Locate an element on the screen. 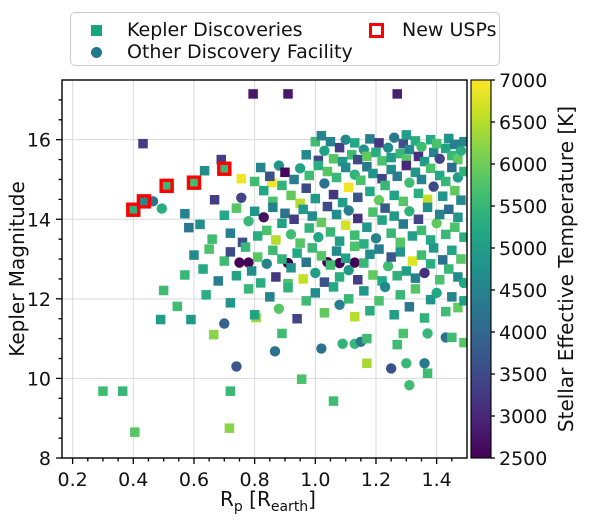 The width and height of the screenshot is (600, 531). legend-label-kepler: Kepler Discoveries is located at coordinates (215, 30).